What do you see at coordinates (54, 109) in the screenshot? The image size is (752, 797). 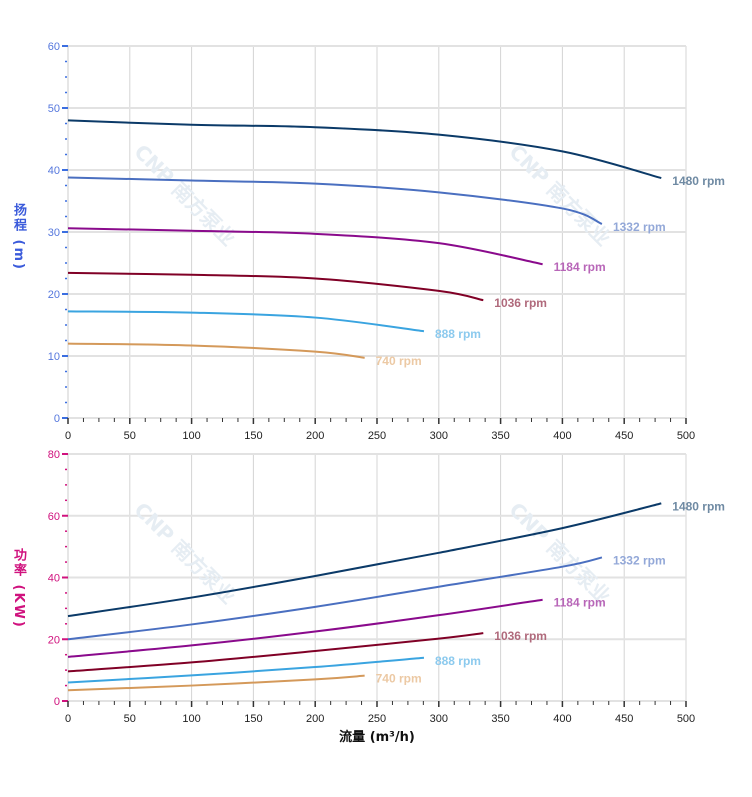 I see `y-tick-label: 50` at bounding box center [54, 109].